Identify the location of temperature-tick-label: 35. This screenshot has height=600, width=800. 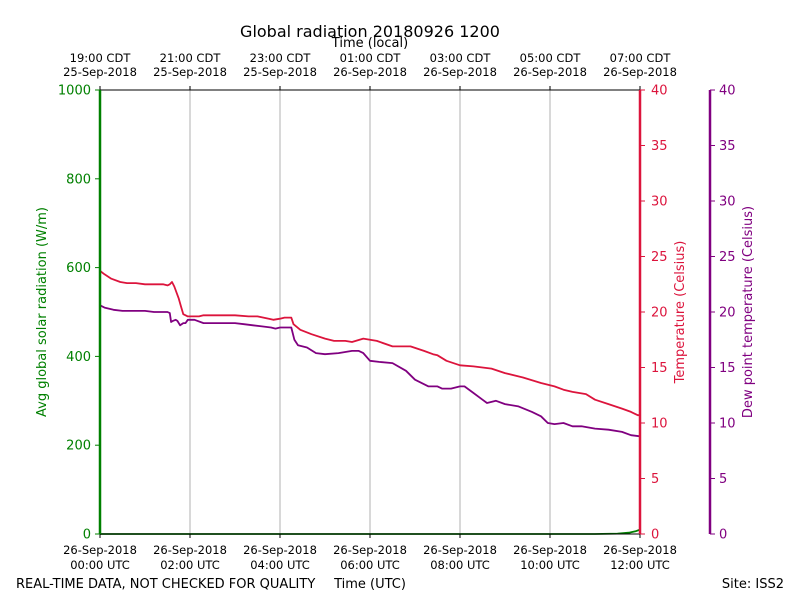
(659, 146).